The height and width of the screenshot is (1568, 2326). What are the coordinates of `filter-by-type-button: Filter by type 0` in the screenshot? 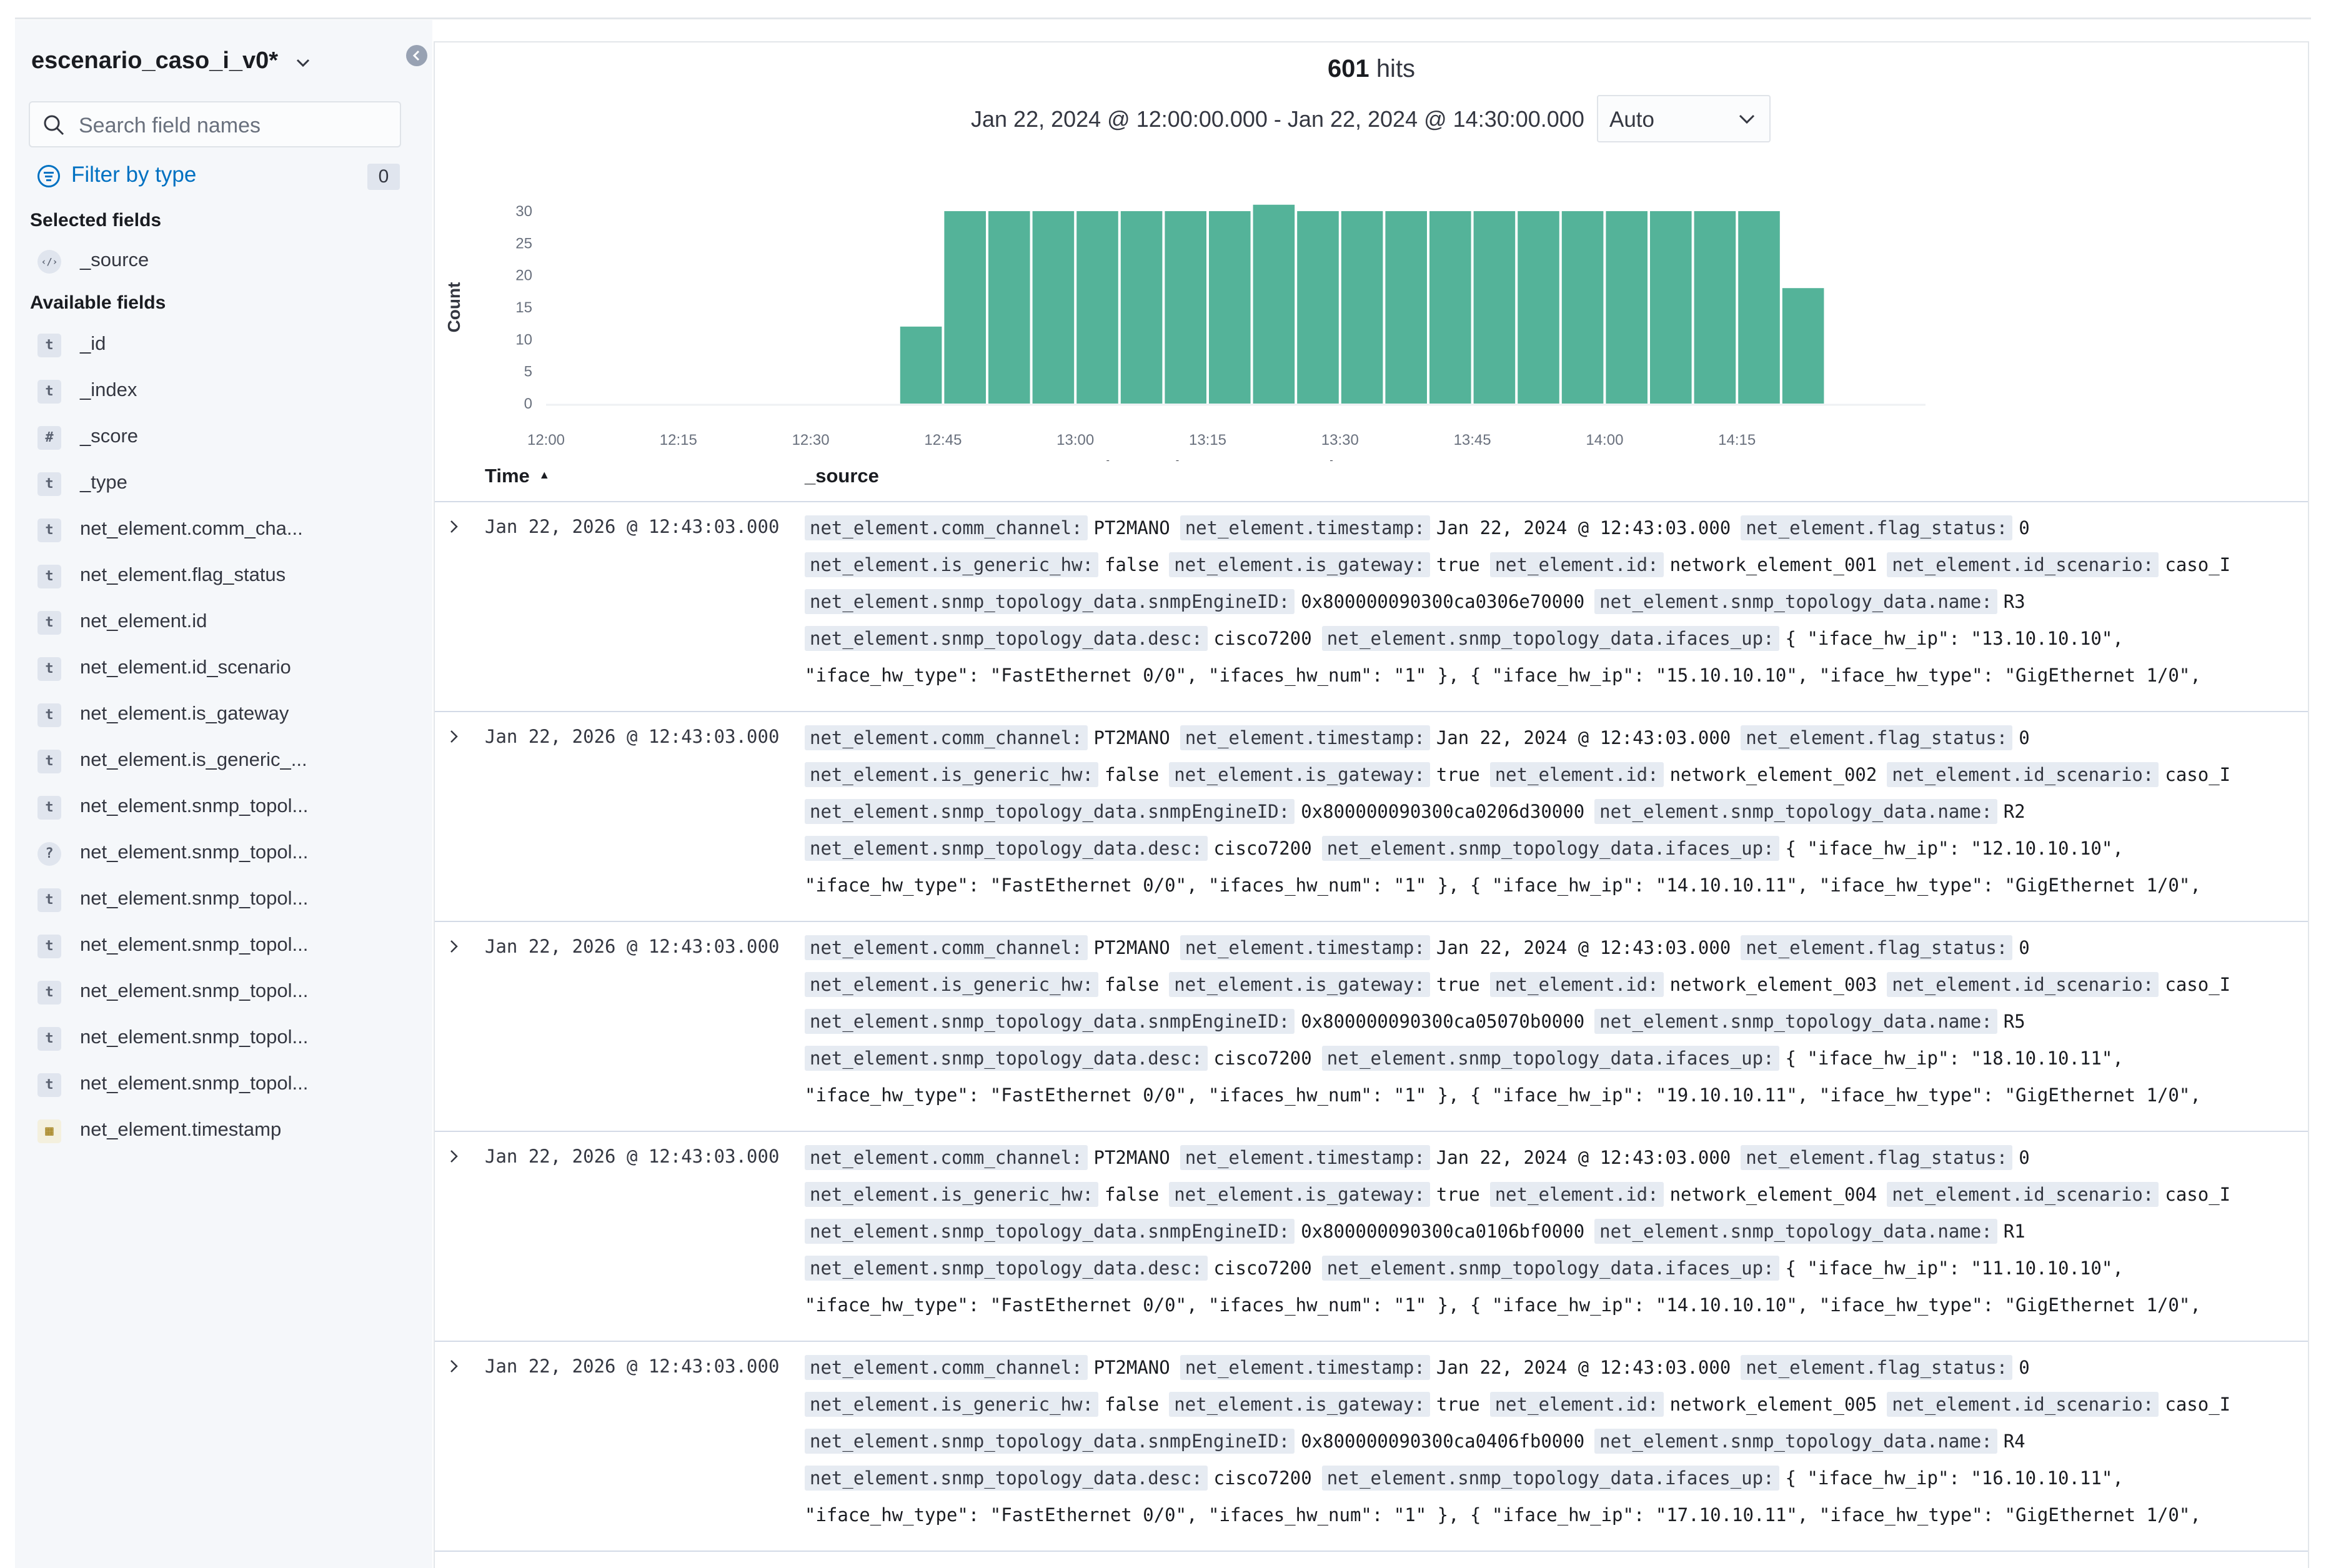 It's located at (218, 176).